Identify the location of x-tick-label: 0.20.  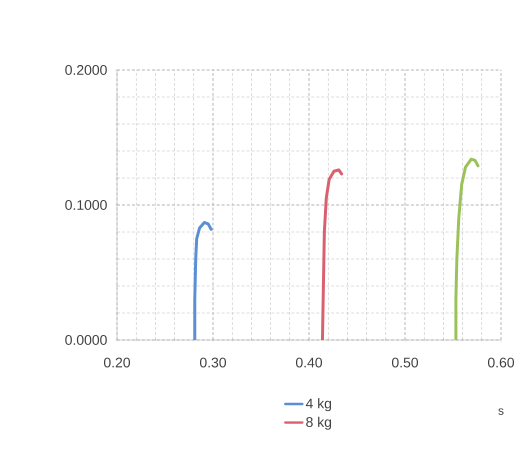
(117, 363).